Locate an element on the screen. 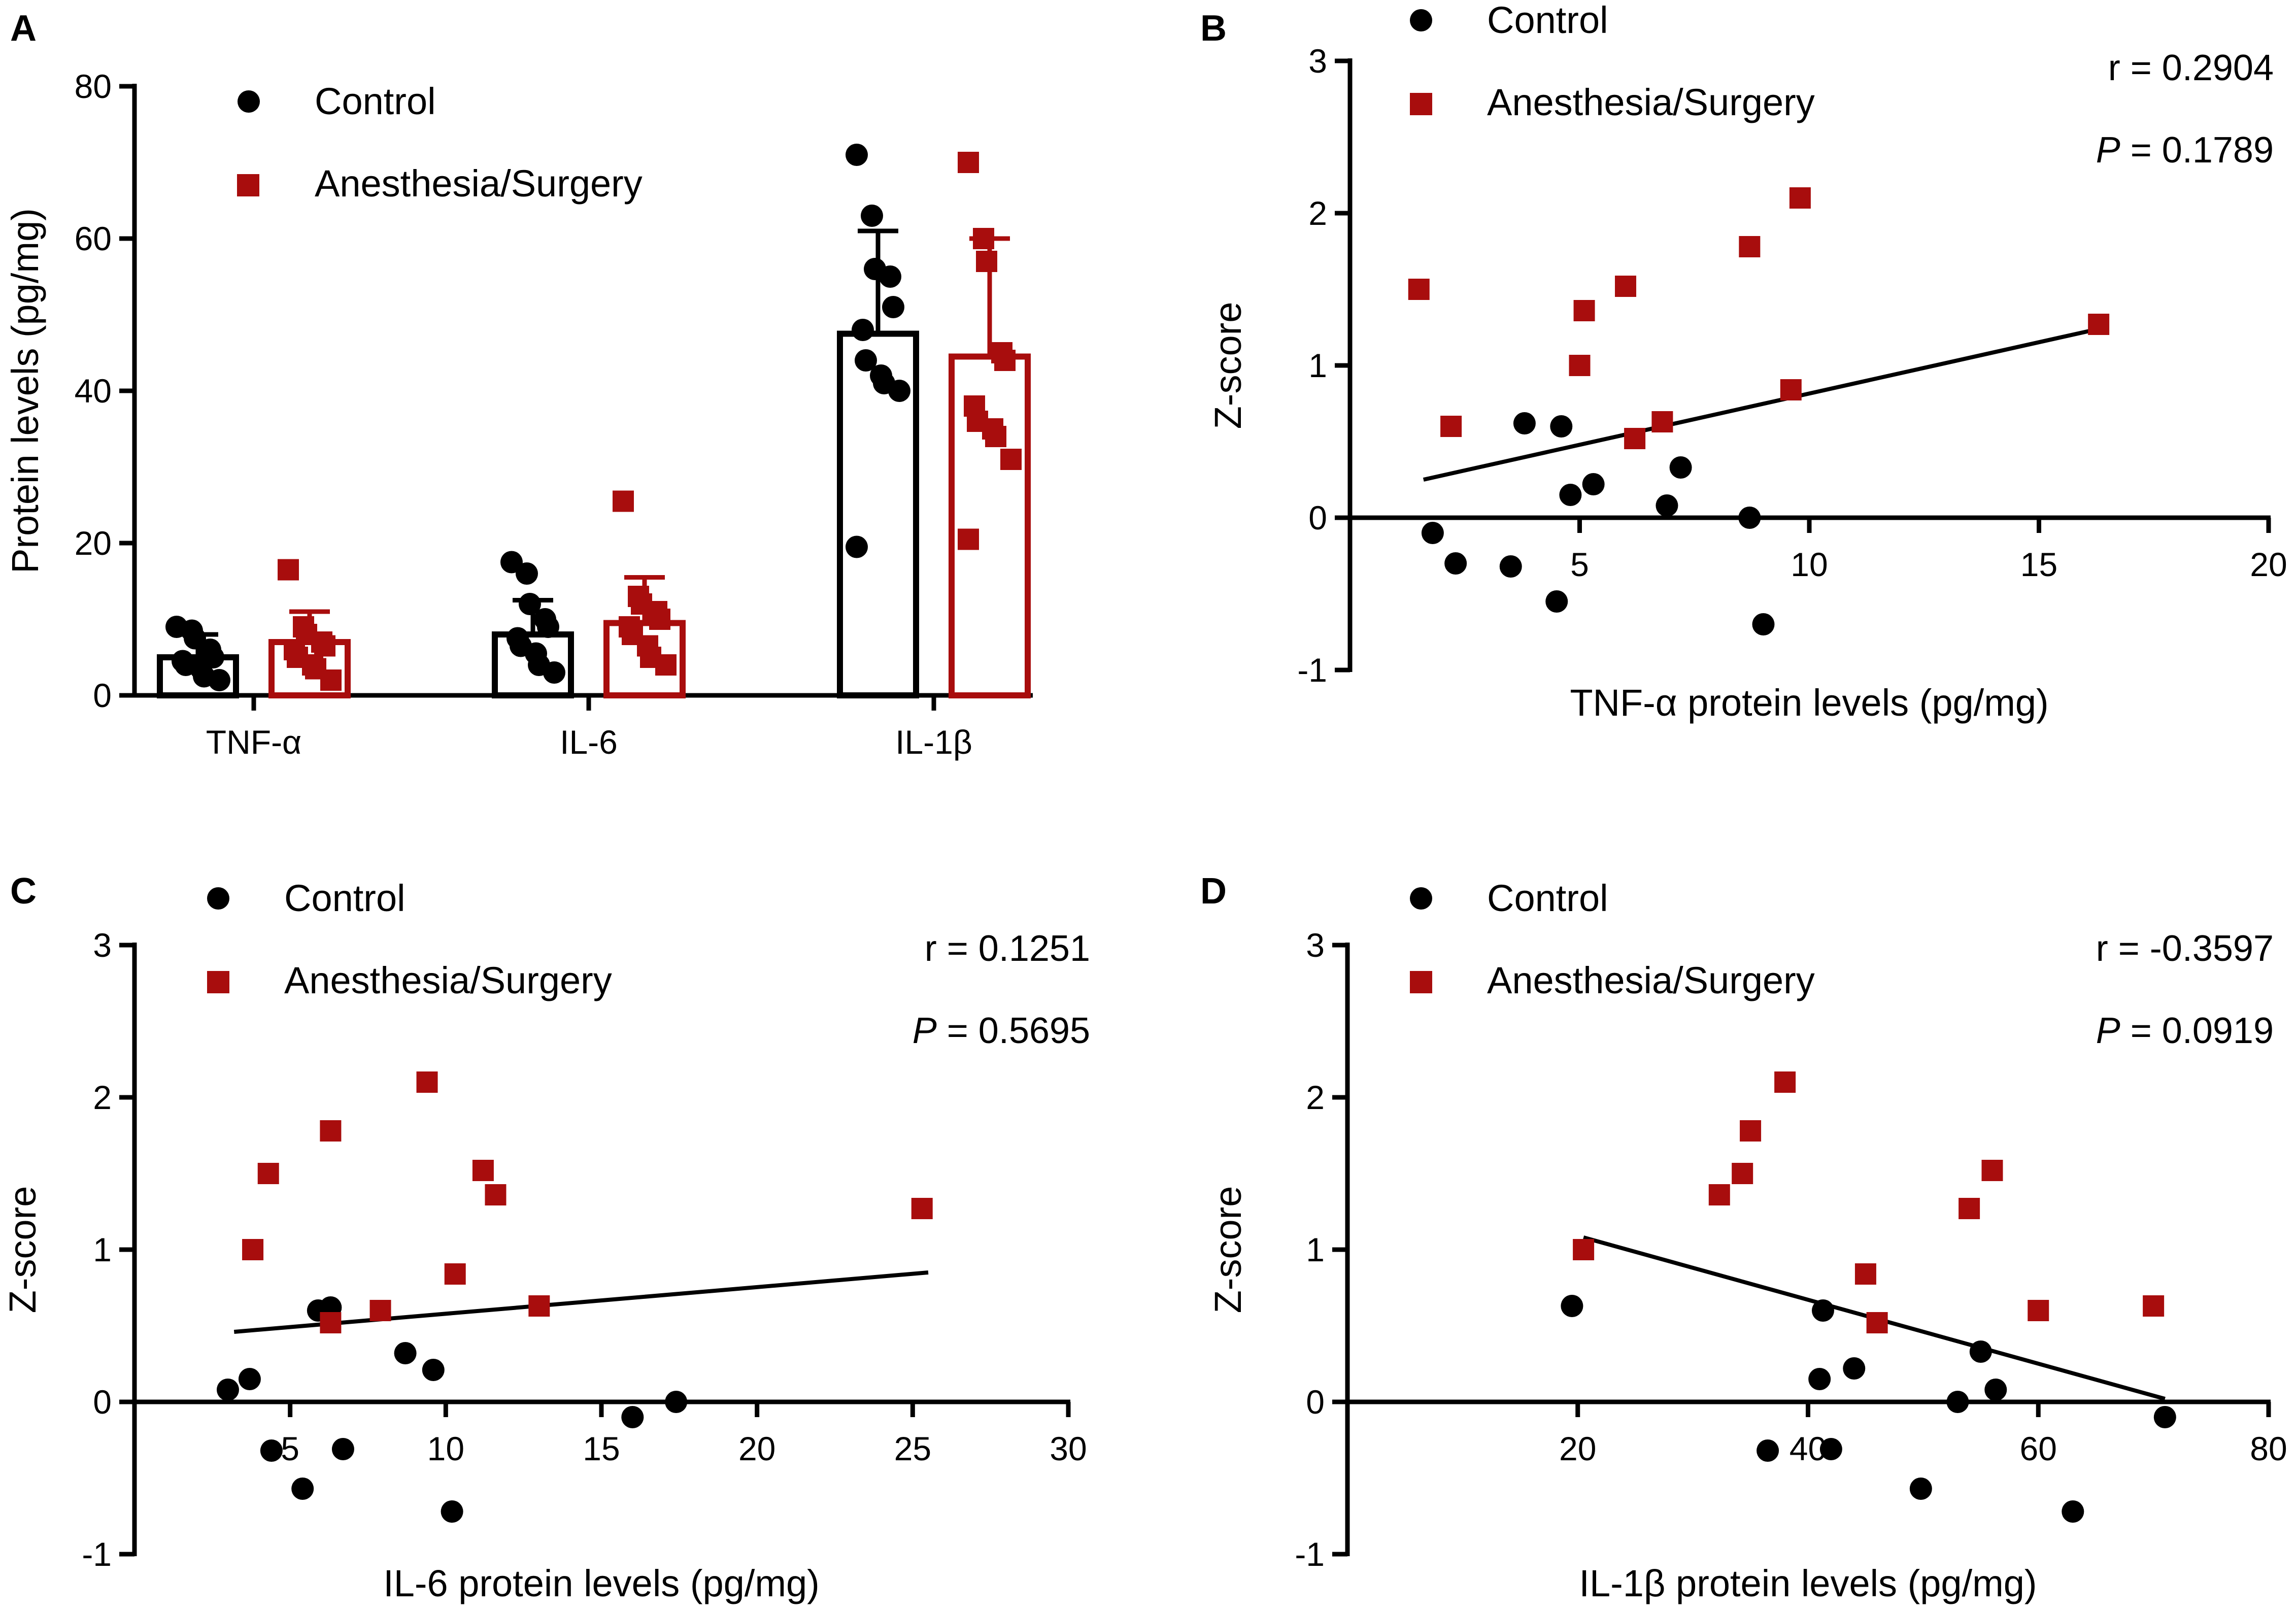  legend-marker-surgery is located at coordinates (1421, 104).